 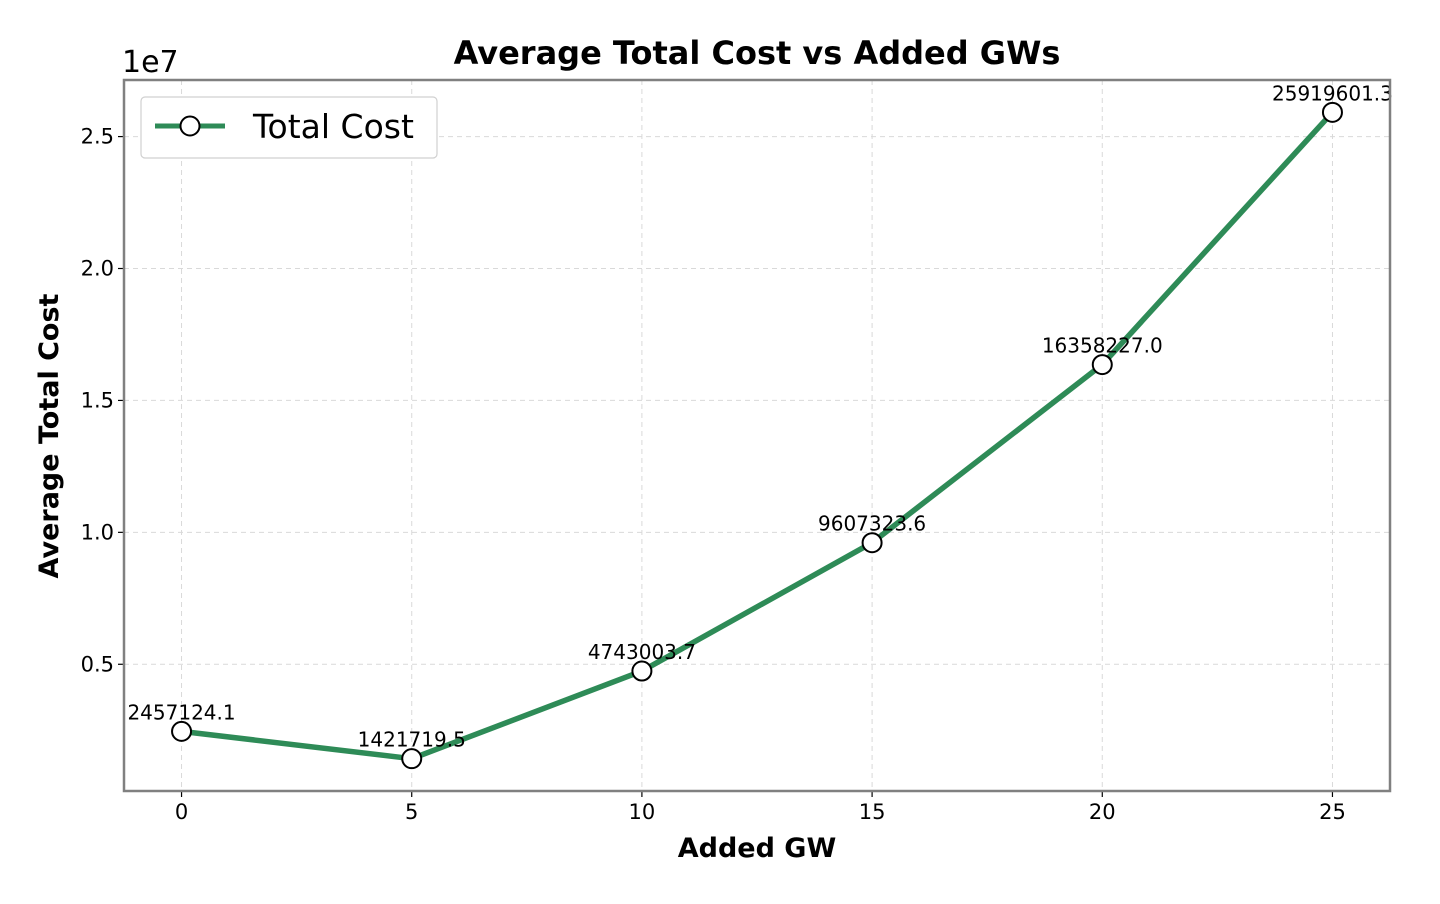 I want to click on y-offset-label: 1e7, so click(x=150, y=62).